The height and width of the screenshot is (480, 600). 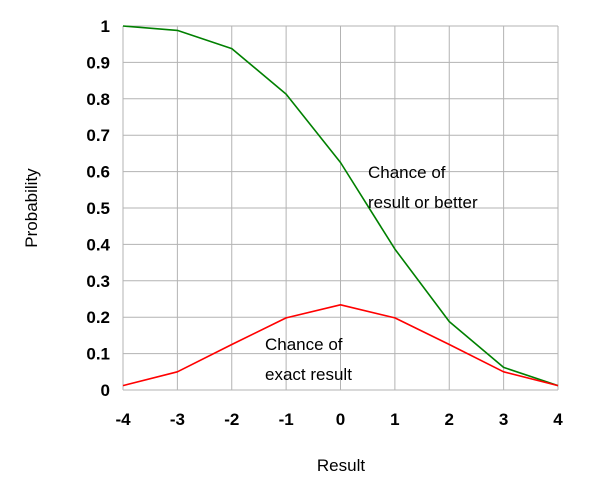 What do you see at coordinates (177, 419) in the screenshot?
I see `x-tick-label: -3` at bounding box center [177, 419].